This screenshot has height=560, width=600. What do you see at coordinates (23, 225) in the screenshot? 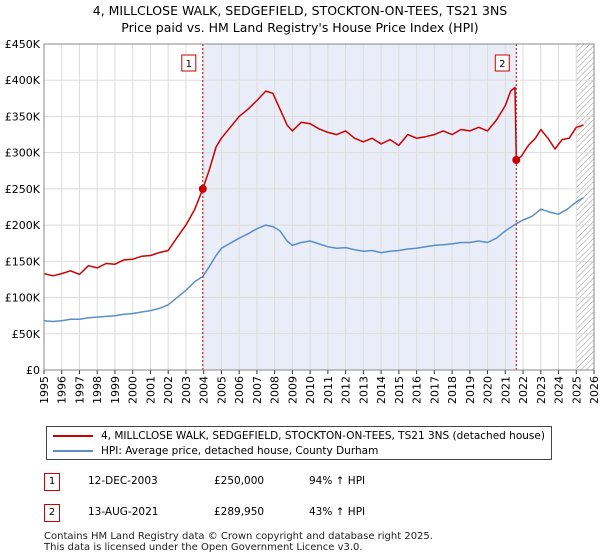
I see `y-tick-label: £200K` at bounding box center [23, 225].